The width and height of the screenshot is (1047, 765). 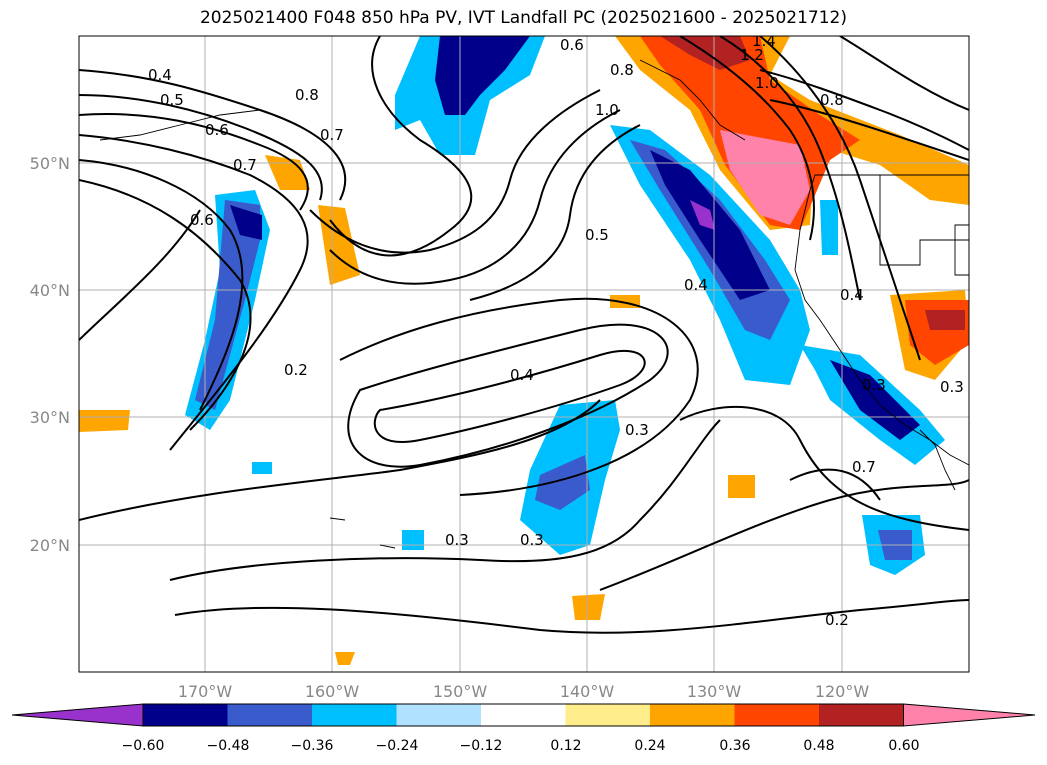 I want to click on lat-label-50n: 50°N, so click(x=50, y=163).